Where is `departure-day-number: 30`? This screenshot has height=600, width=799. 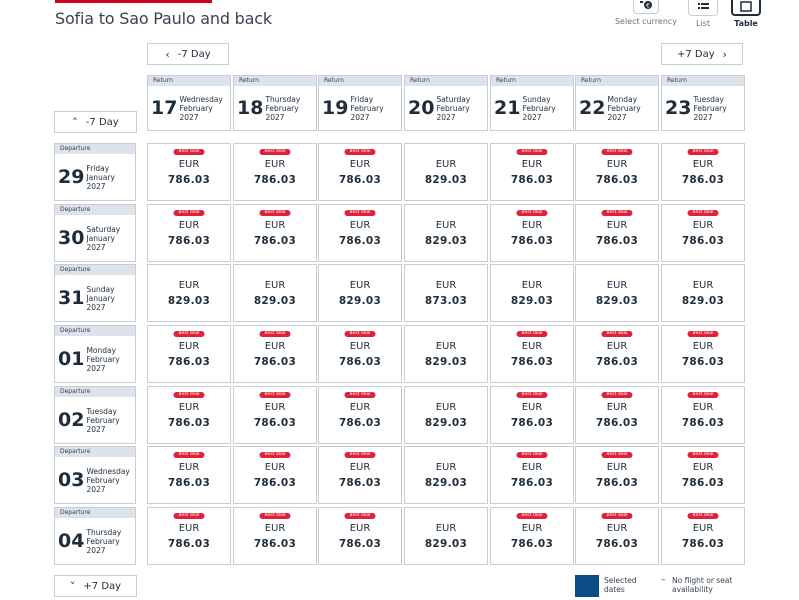 departure-day-number: 30 is located at coordinates (71, 238).